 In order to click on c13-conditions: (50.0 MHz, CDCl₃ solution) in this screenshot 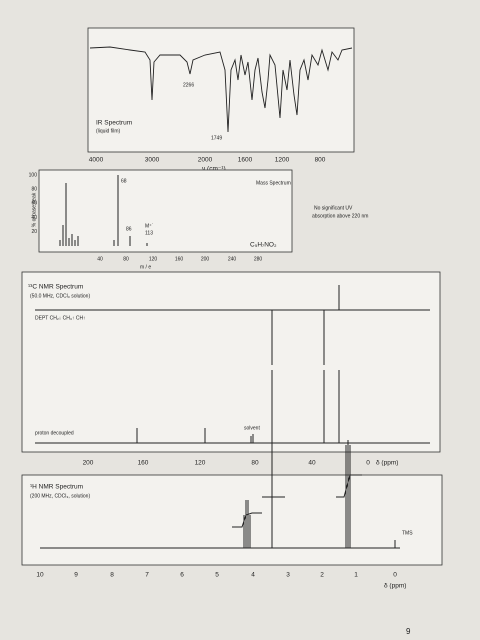, I will do `click(60, 296)`.